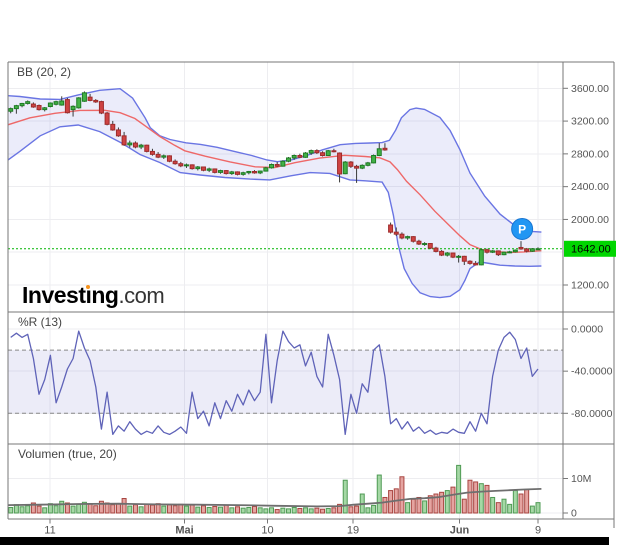 This screenshot has height=545, width=623. Describe the element at coordinates (44, 72) in the screenshot. I see `bollinger-indicator-label: BB (20, 2)` at that location.